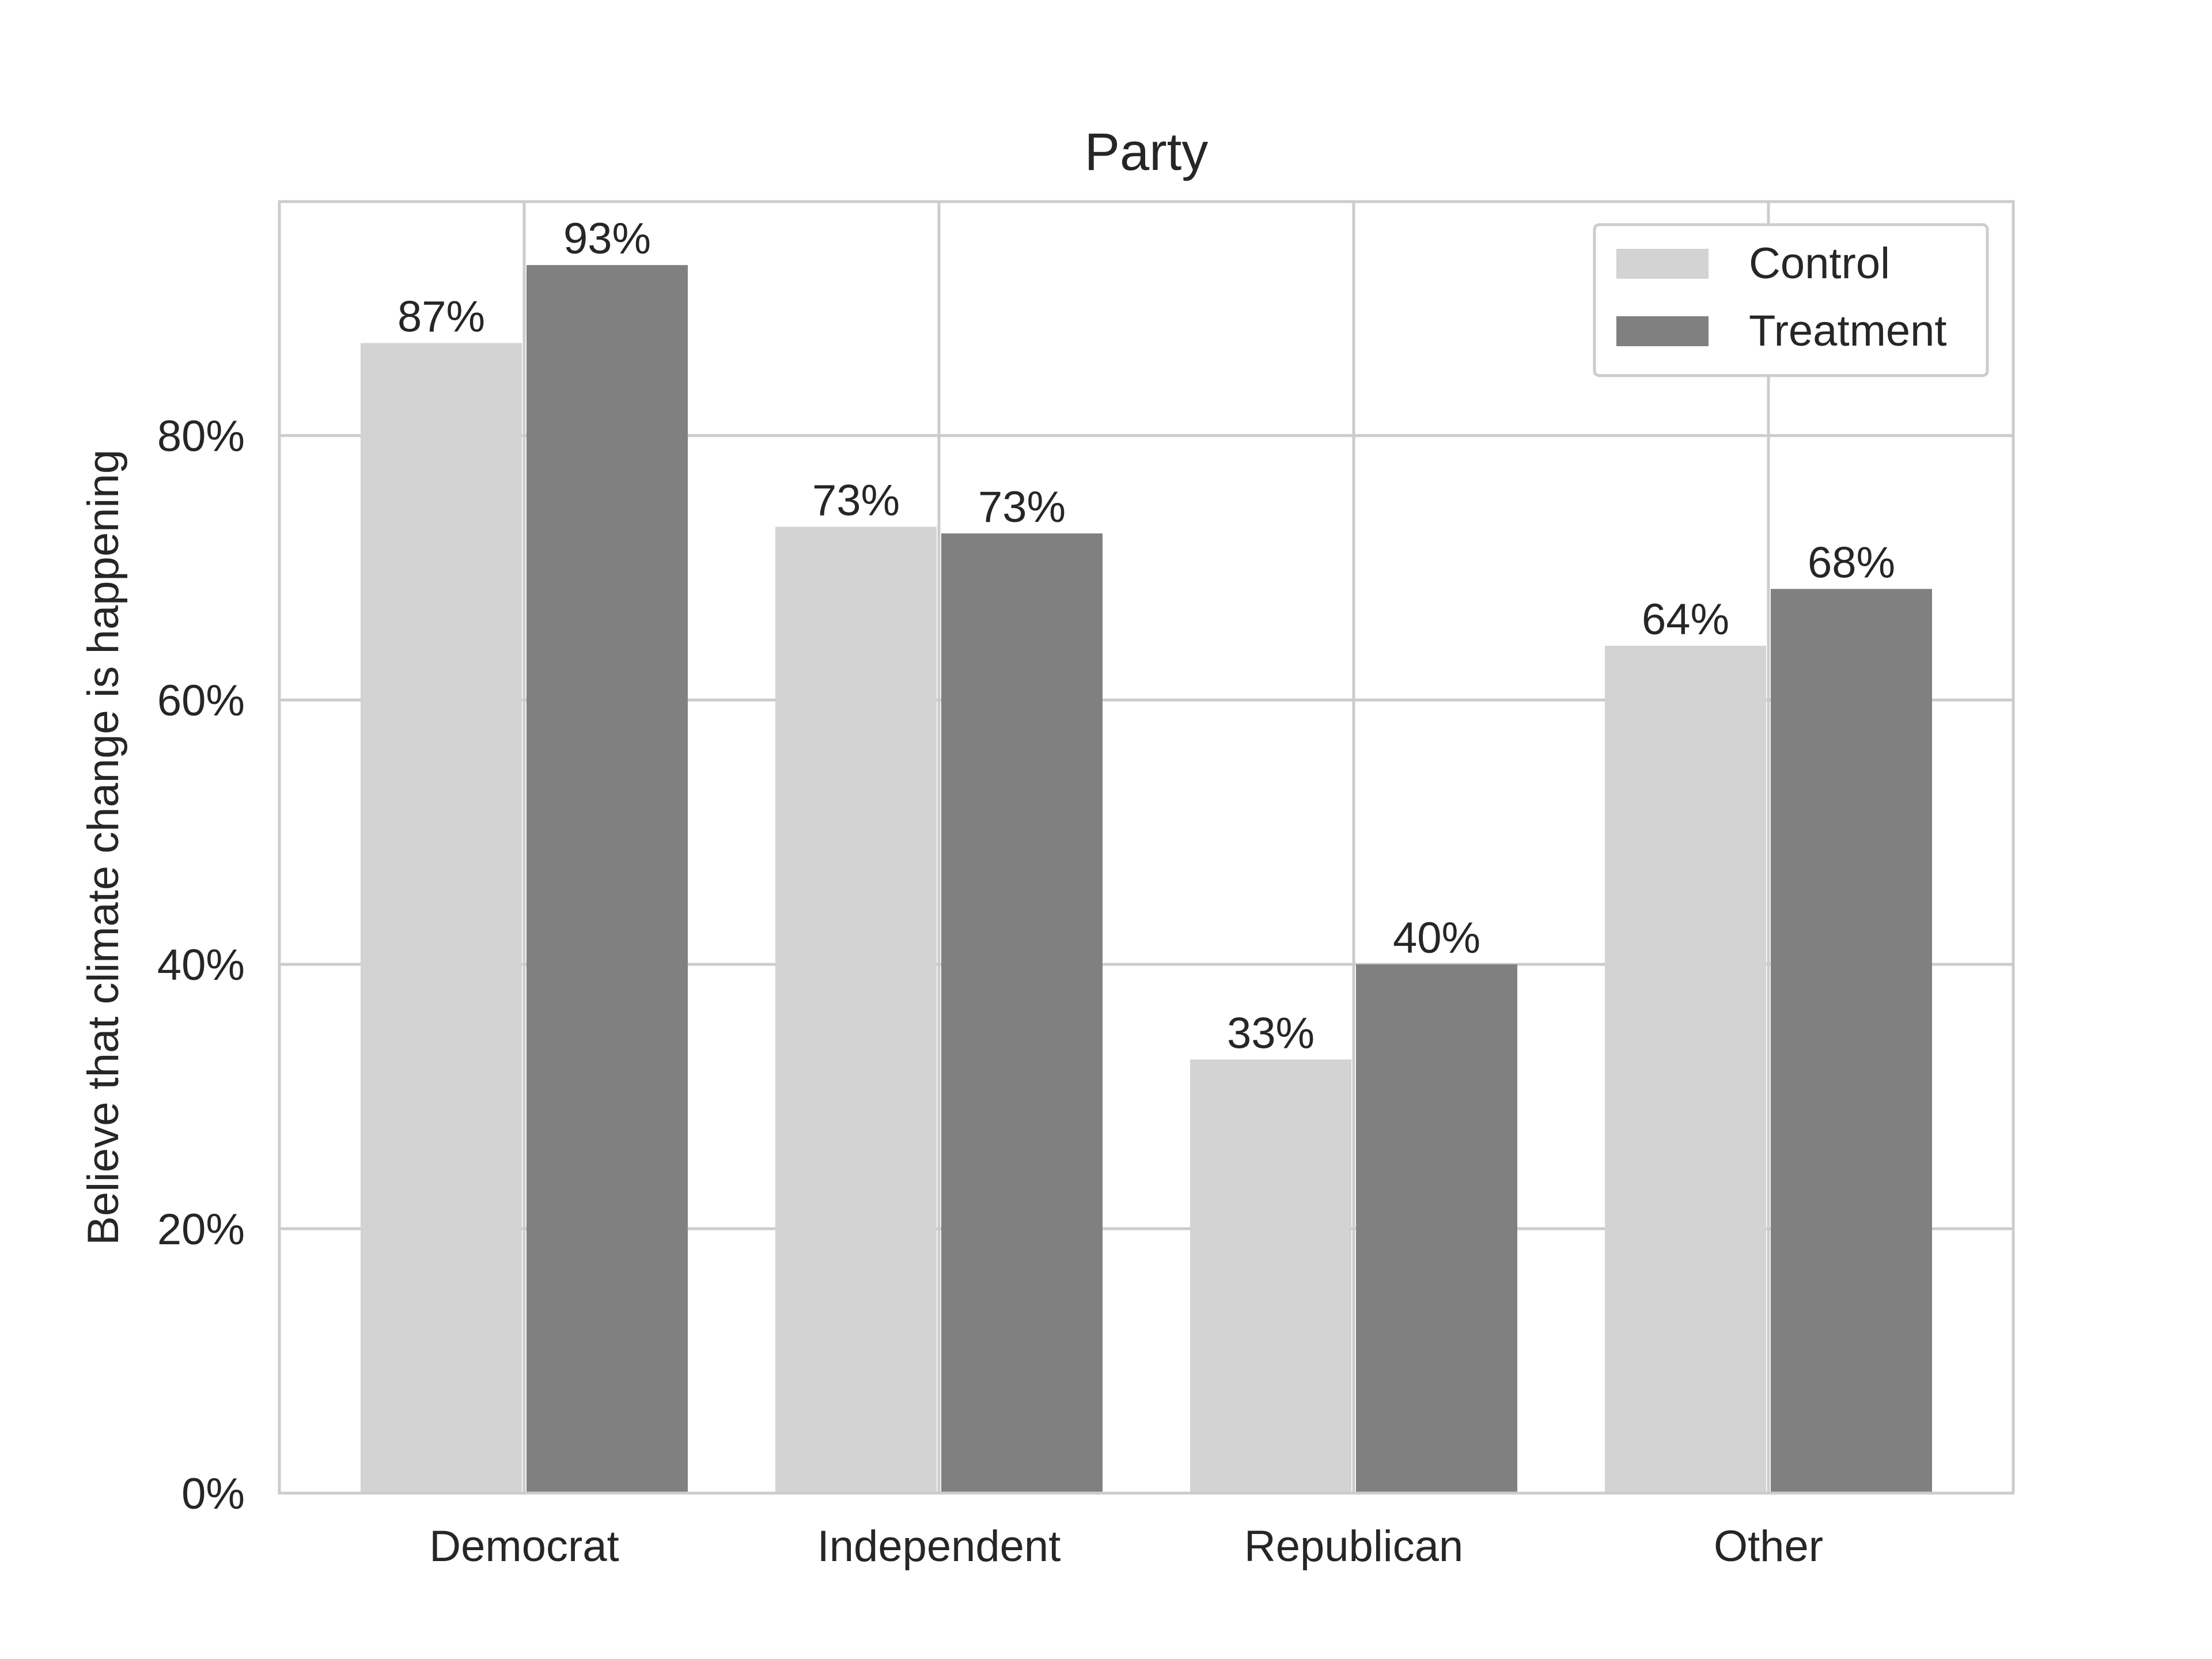  Describe the element at coordinates (1768, 1546) in the screenshot. I see `x-tick-label: Other` at that location.